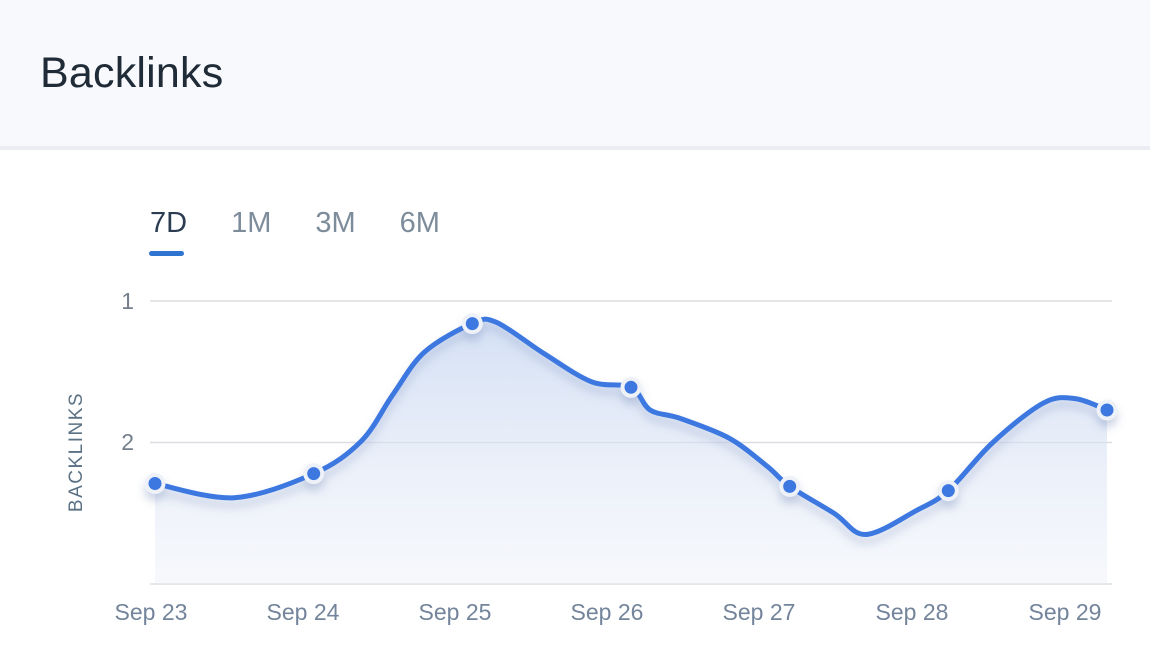 This screenshot has width=1150, height=668. I want to click on x-label-sep27: Sep 27, so click(759, 612).